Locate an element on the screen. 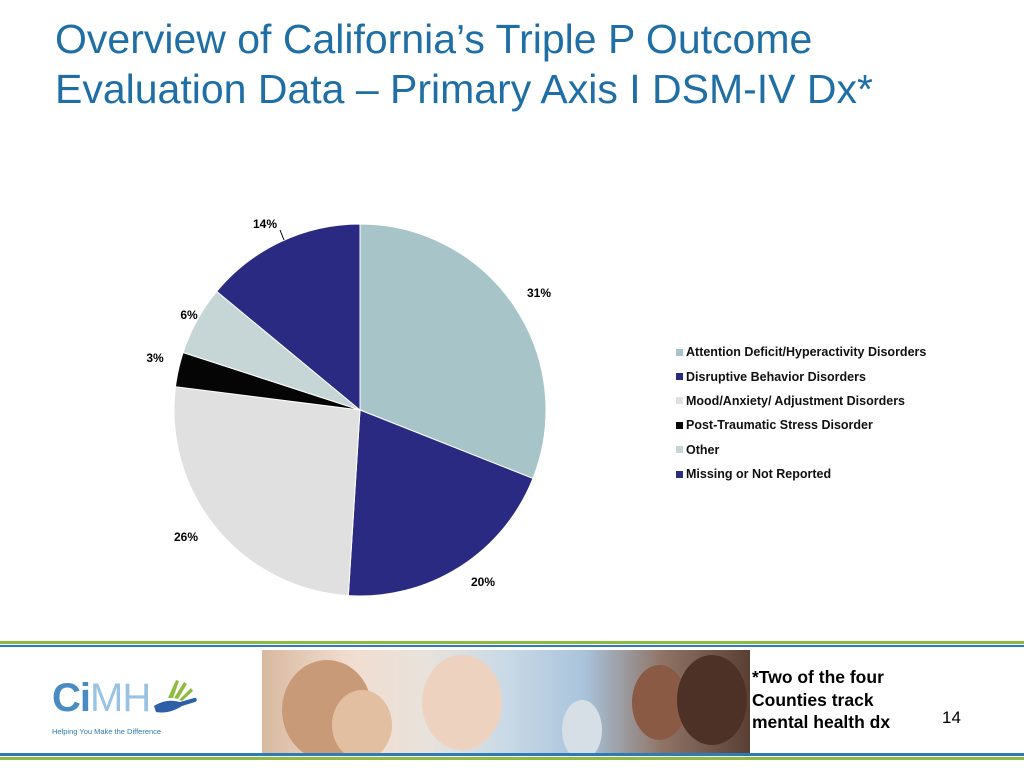  slice-data-label: 26% is located at coordinates (186, 537).